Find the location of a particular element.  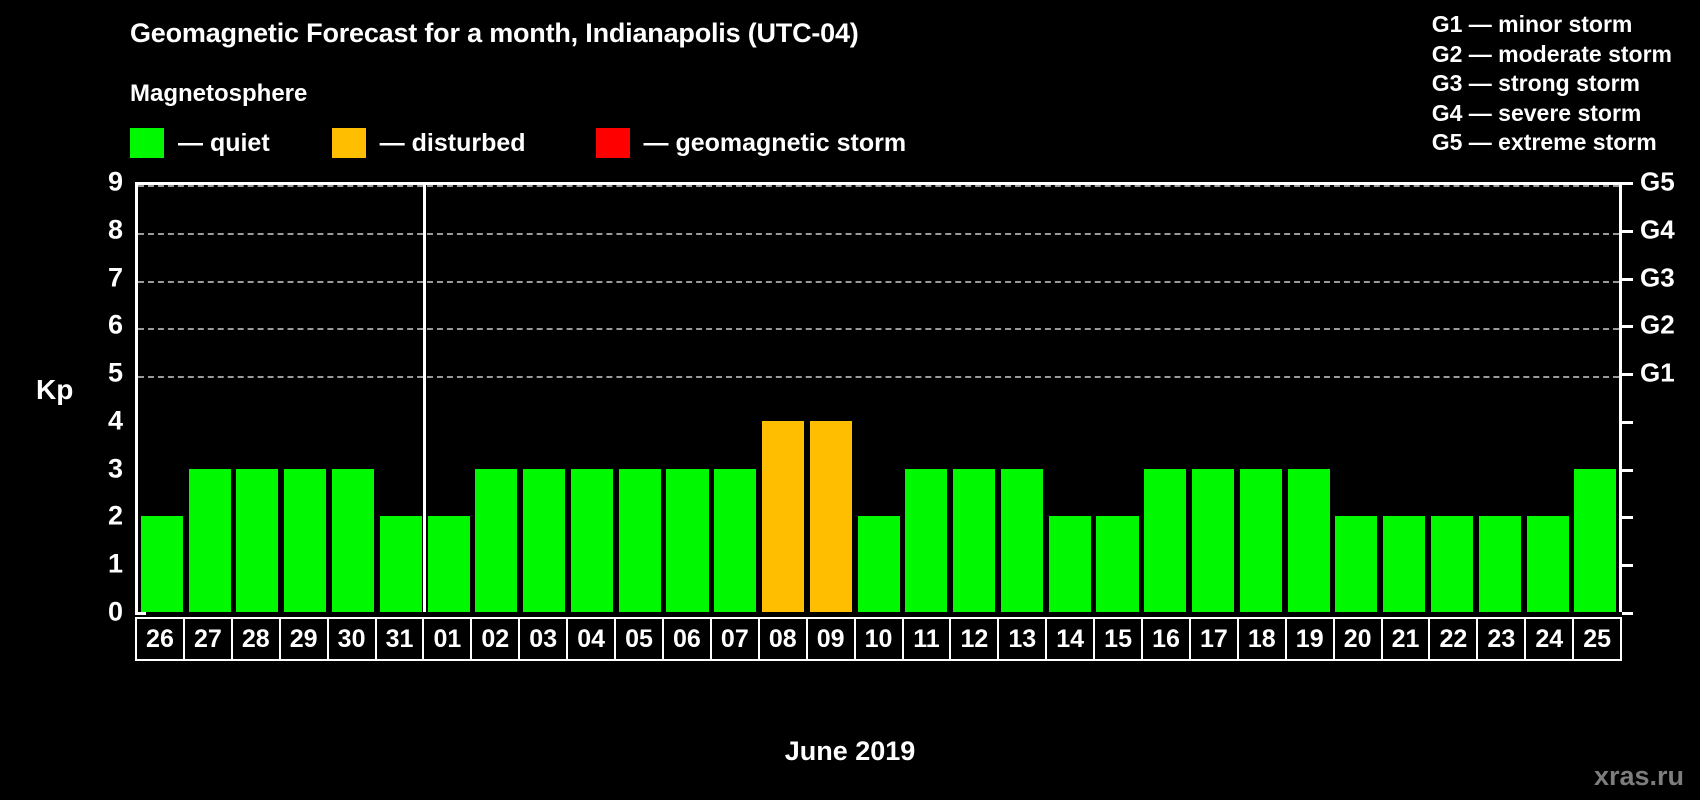

date-label-30: 30 is located at coordinates (353, 639).